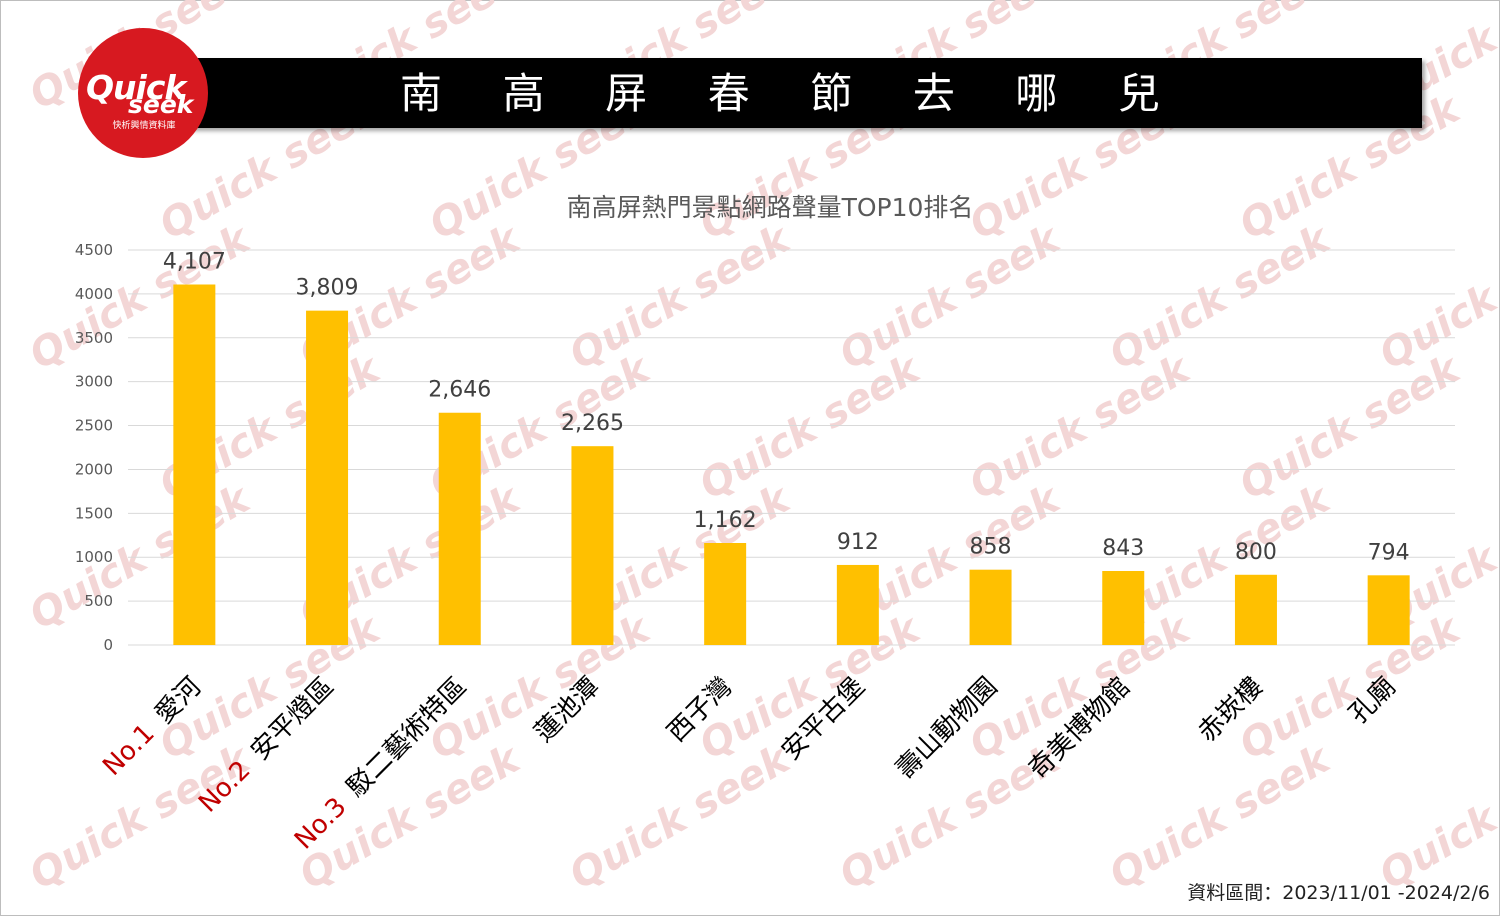 Image resolution: width=1500 pixels, height=916 pixels. Describe the element at coordinates (1036, 93) in the screenshot. I see `title-char: 哪` at that location.